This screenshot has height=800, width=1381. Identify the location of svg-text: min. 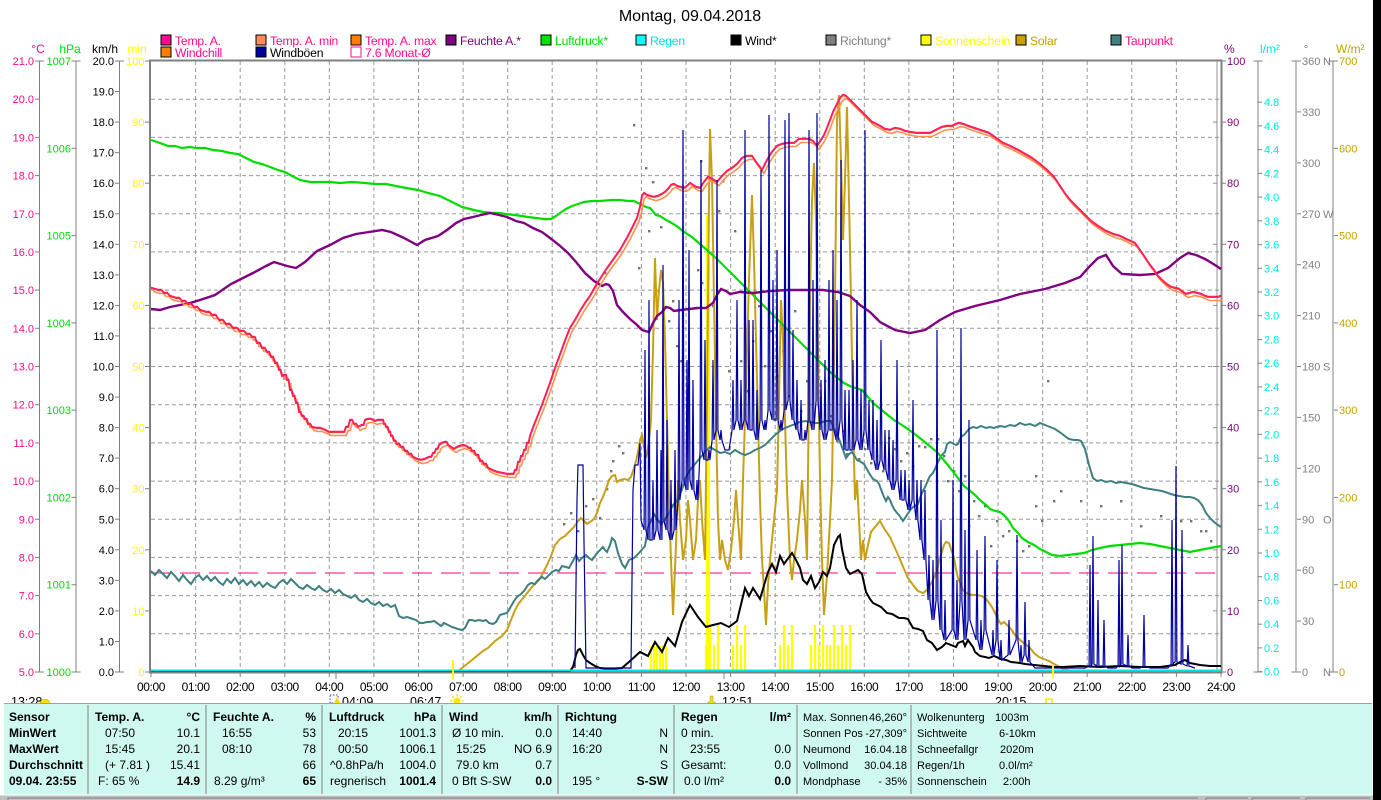
(136, 49).